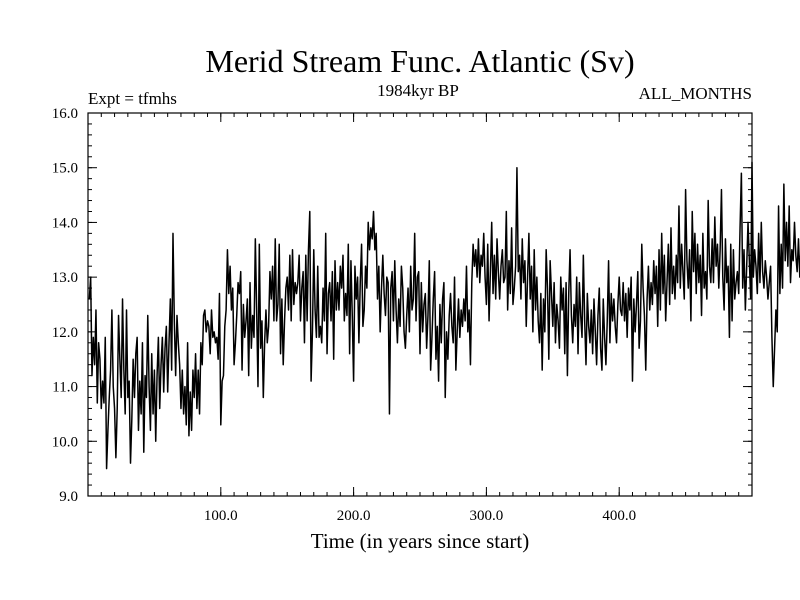  What do you see at coordinates (65, 388) in the screenshot?
I see `y-tick-label: 11.0` at bounding box center [65, 388].